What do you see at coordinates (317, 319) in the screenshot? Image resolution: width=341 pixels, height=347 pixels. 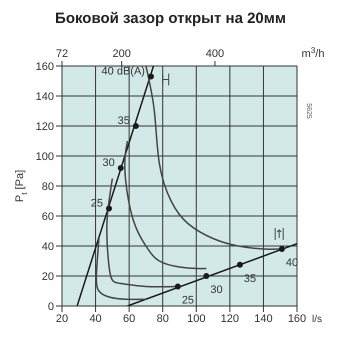 I see `x-axis-title: l/s` at bounding box center [317, 319].